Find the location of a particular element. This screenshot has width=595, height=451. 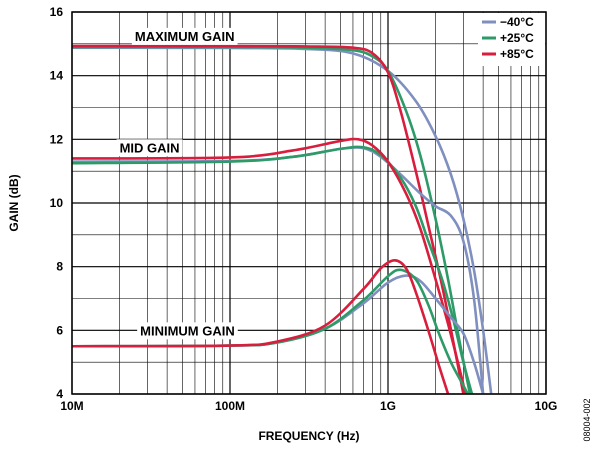

annotation-text: MAXIMUM GAIN is located at coordinates (185, 36).